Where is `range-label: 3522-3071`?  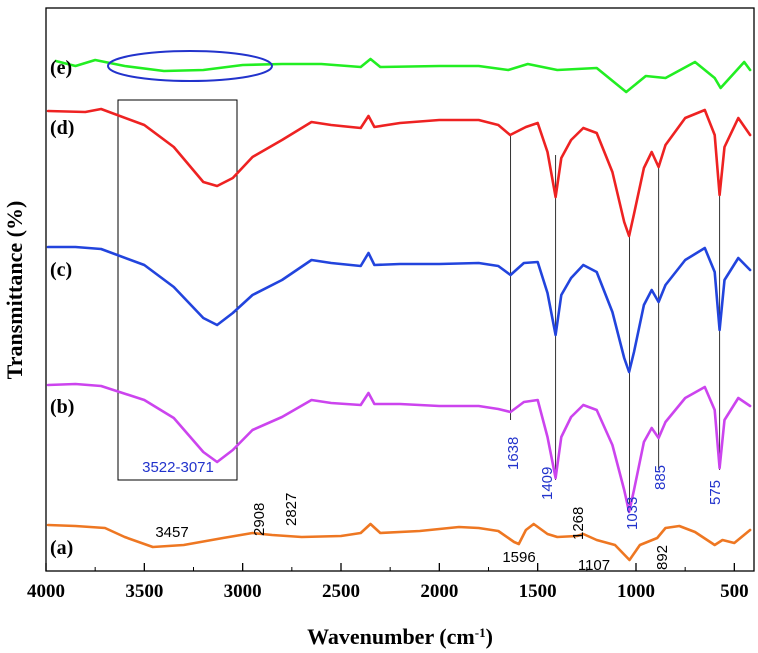
range-label: 3522-3071 is located at coordinates (178, 467).